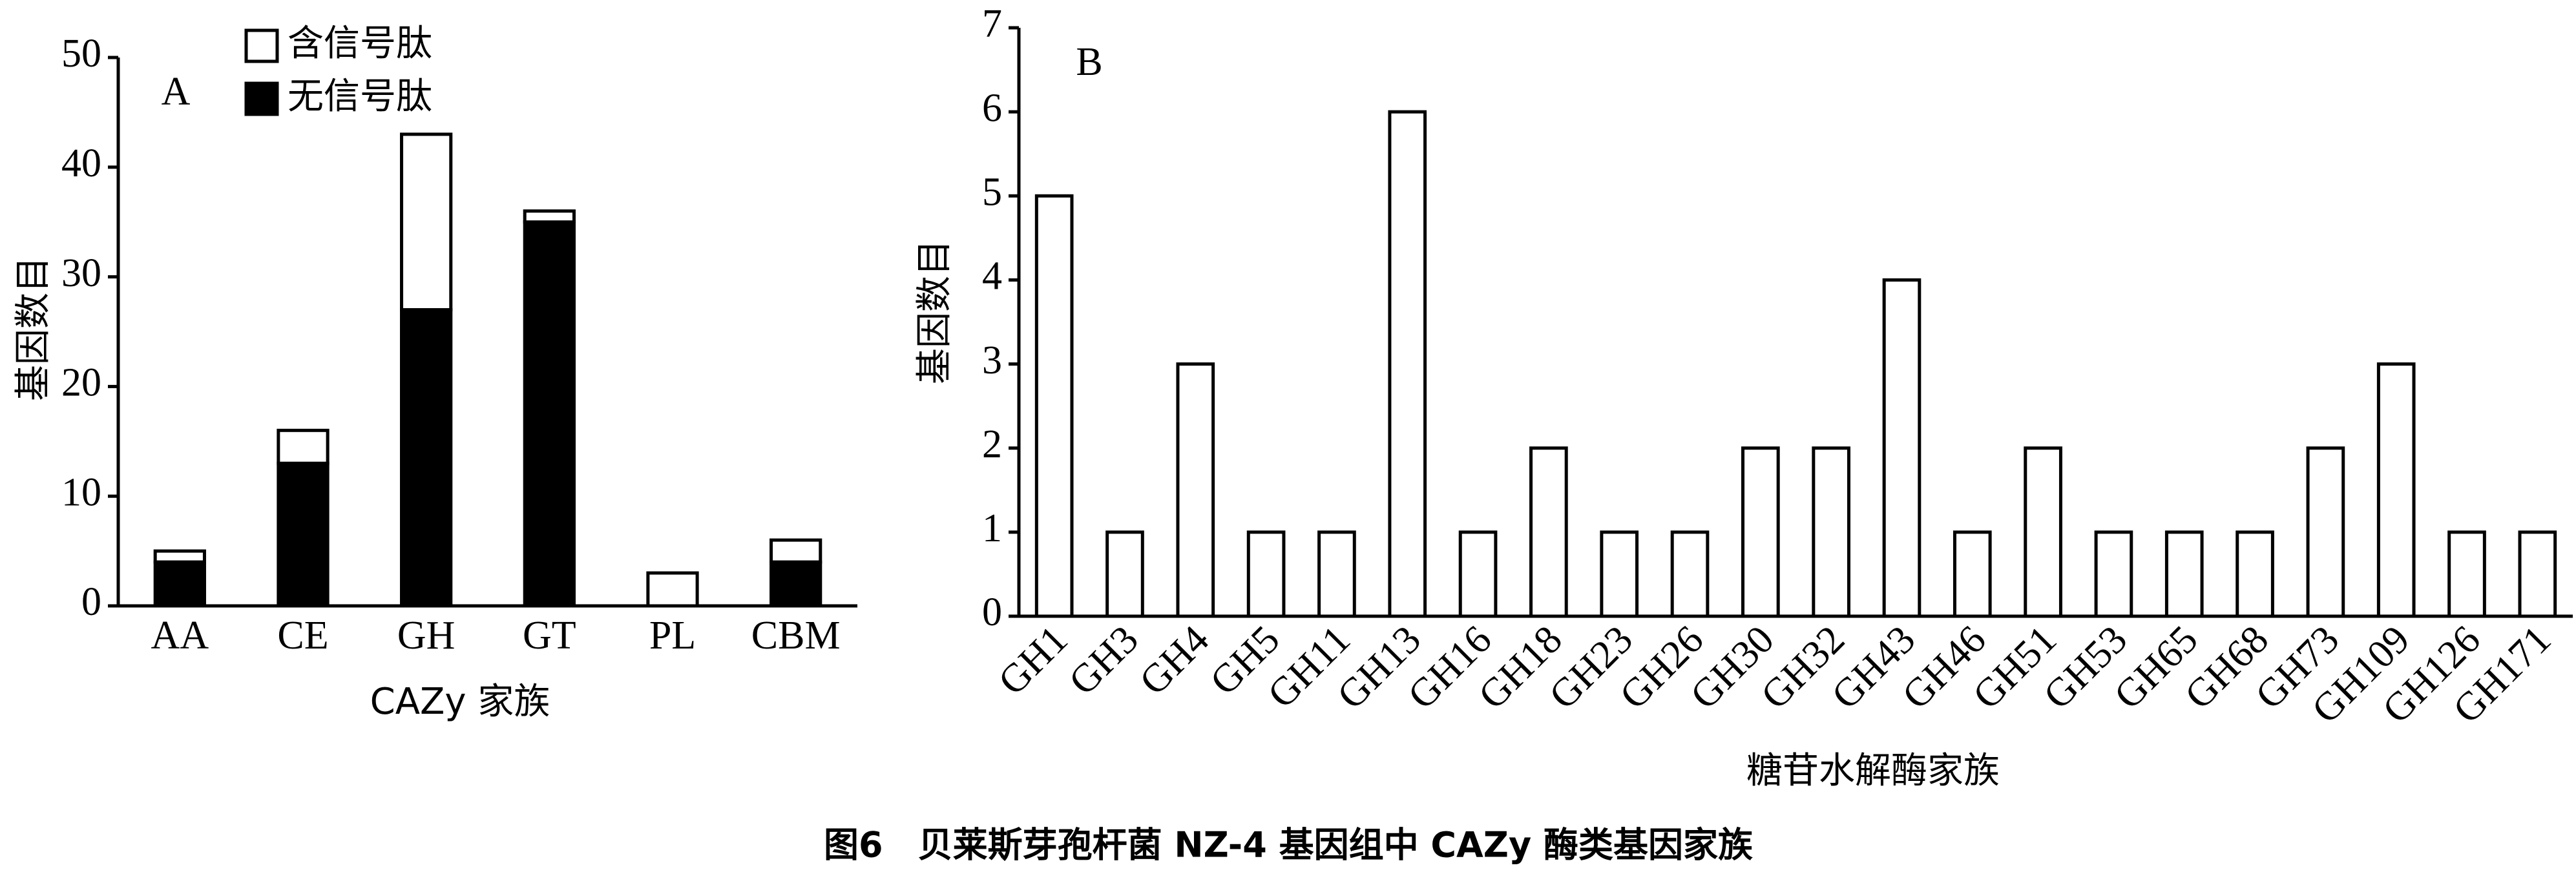 The height and width of the screenshot is (872, 2576). I want to click on y-tick-label: 1, so click(992, 528).